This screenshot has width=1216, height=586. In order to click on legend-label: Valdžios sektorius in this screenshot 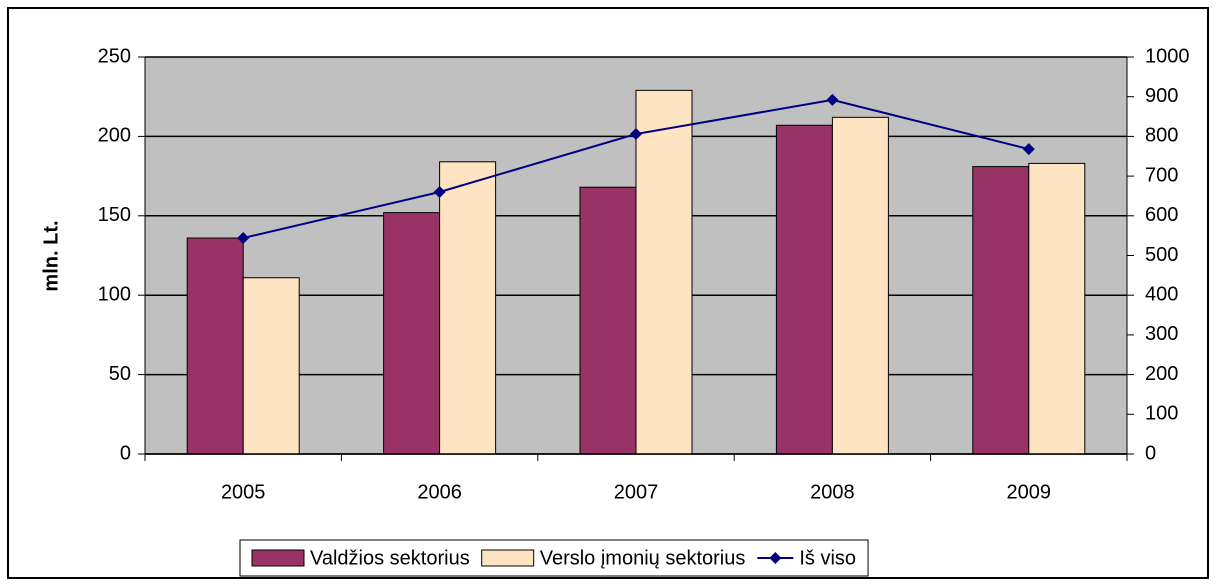, I will do `click(390, 558)`.